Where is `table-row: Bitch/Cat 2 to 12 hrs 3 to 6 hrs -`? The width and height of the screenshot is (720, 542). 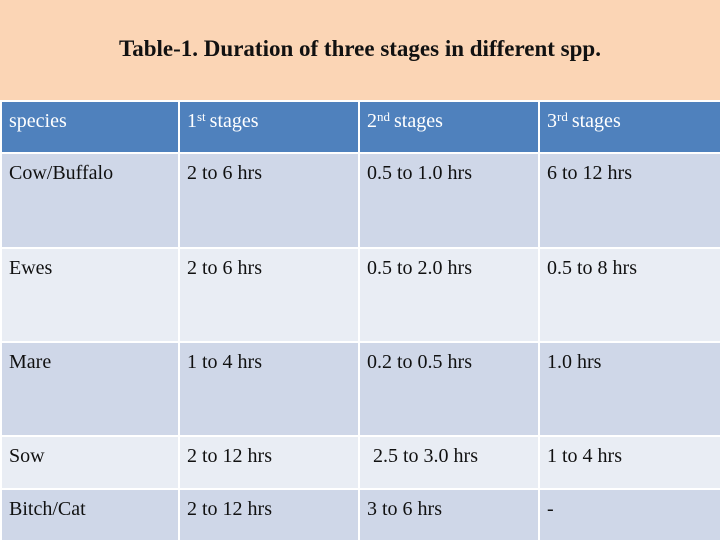
table-row: Bitch/Cat 2 to 12 hrs 3 to 6 hrs - is located at coordinates (360, 515).